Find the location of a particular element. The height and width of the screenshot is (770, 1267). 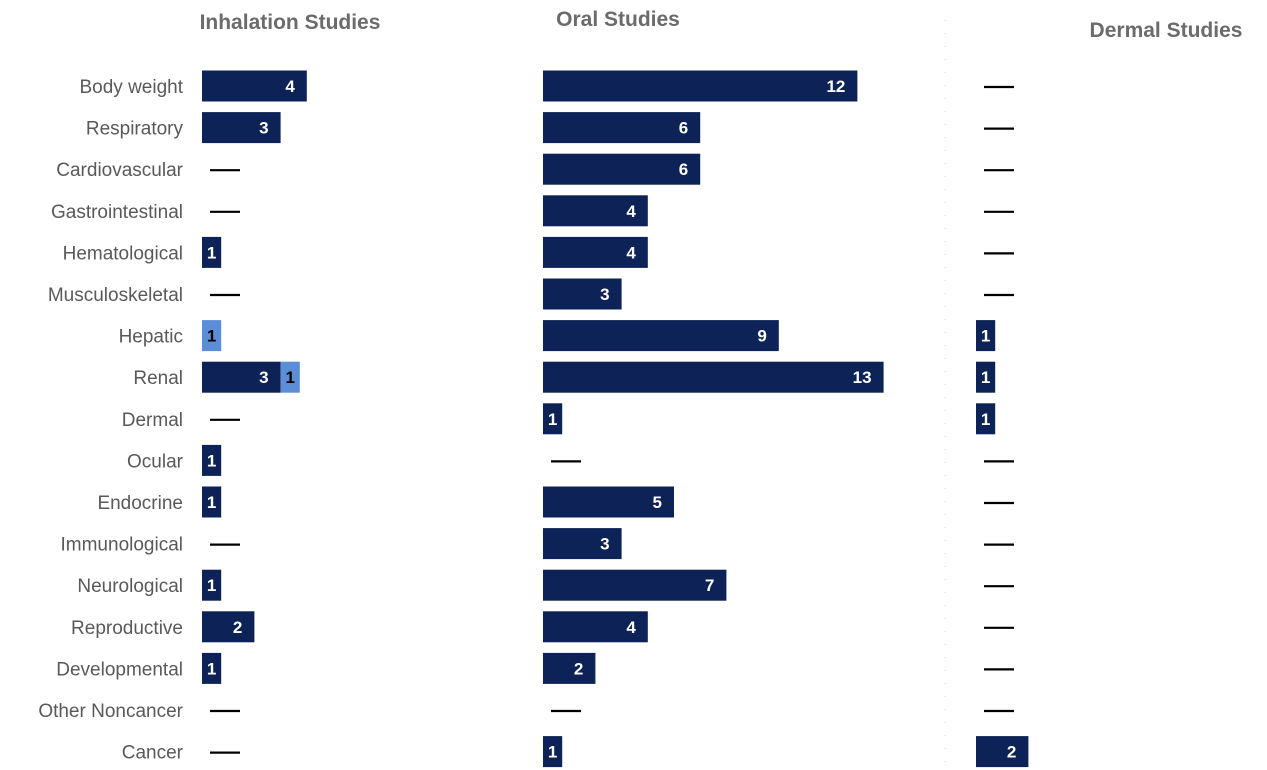

bar-oral-endocrine is located at coordinates (608, 502).